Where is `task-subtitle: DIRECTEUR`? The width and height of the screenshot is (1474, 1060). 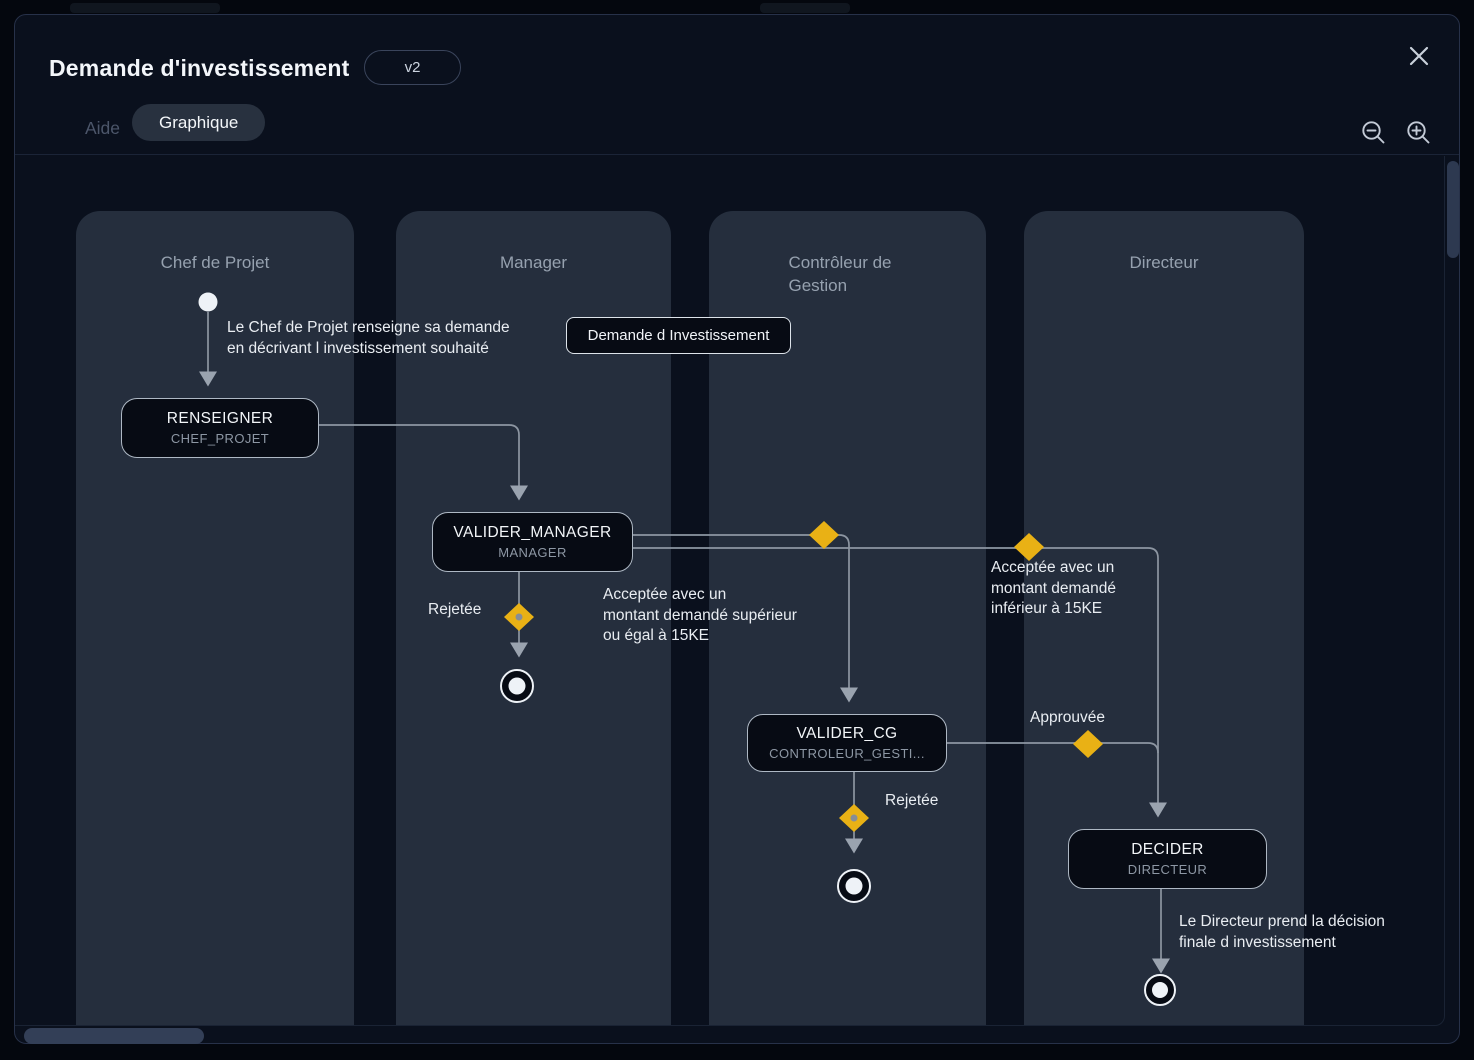
task-subtitle: DIRECTEUR is located at coordinates (1167, 869).